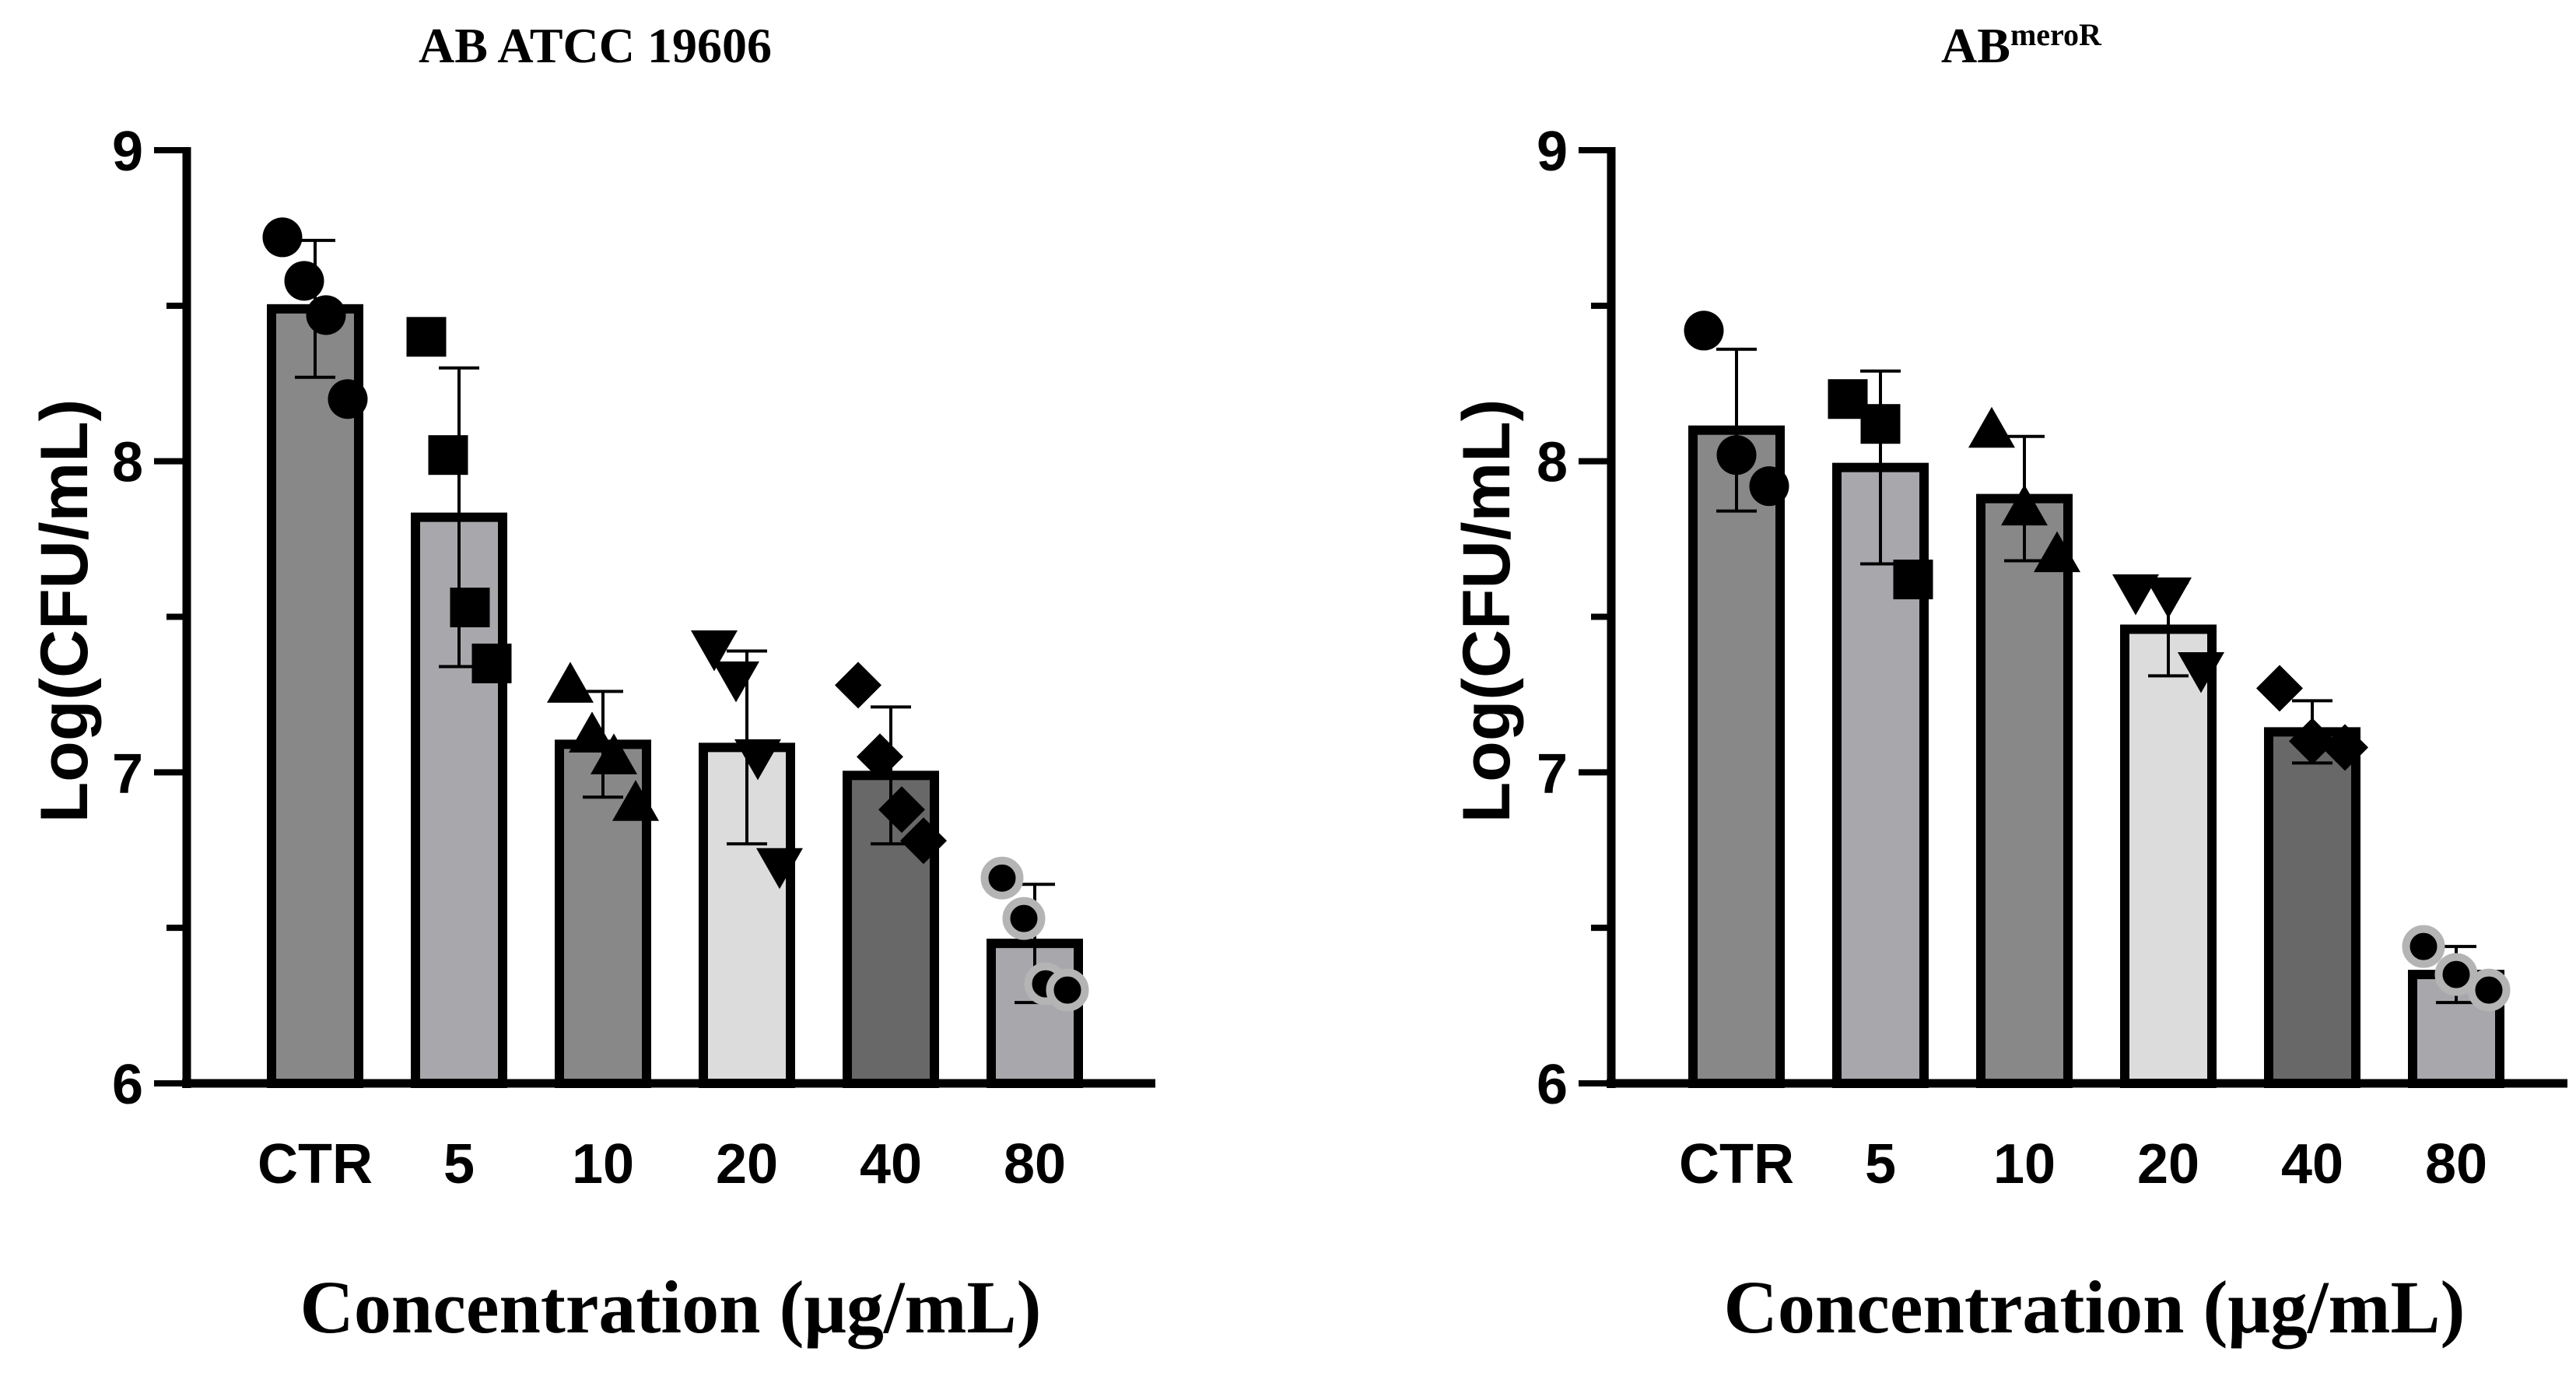 The image size is (2576, 1376). Describe the element at coordinates (315, 1164) in the screenshot. I see `panel-left-x-tick-CTR: CTR` at that location.